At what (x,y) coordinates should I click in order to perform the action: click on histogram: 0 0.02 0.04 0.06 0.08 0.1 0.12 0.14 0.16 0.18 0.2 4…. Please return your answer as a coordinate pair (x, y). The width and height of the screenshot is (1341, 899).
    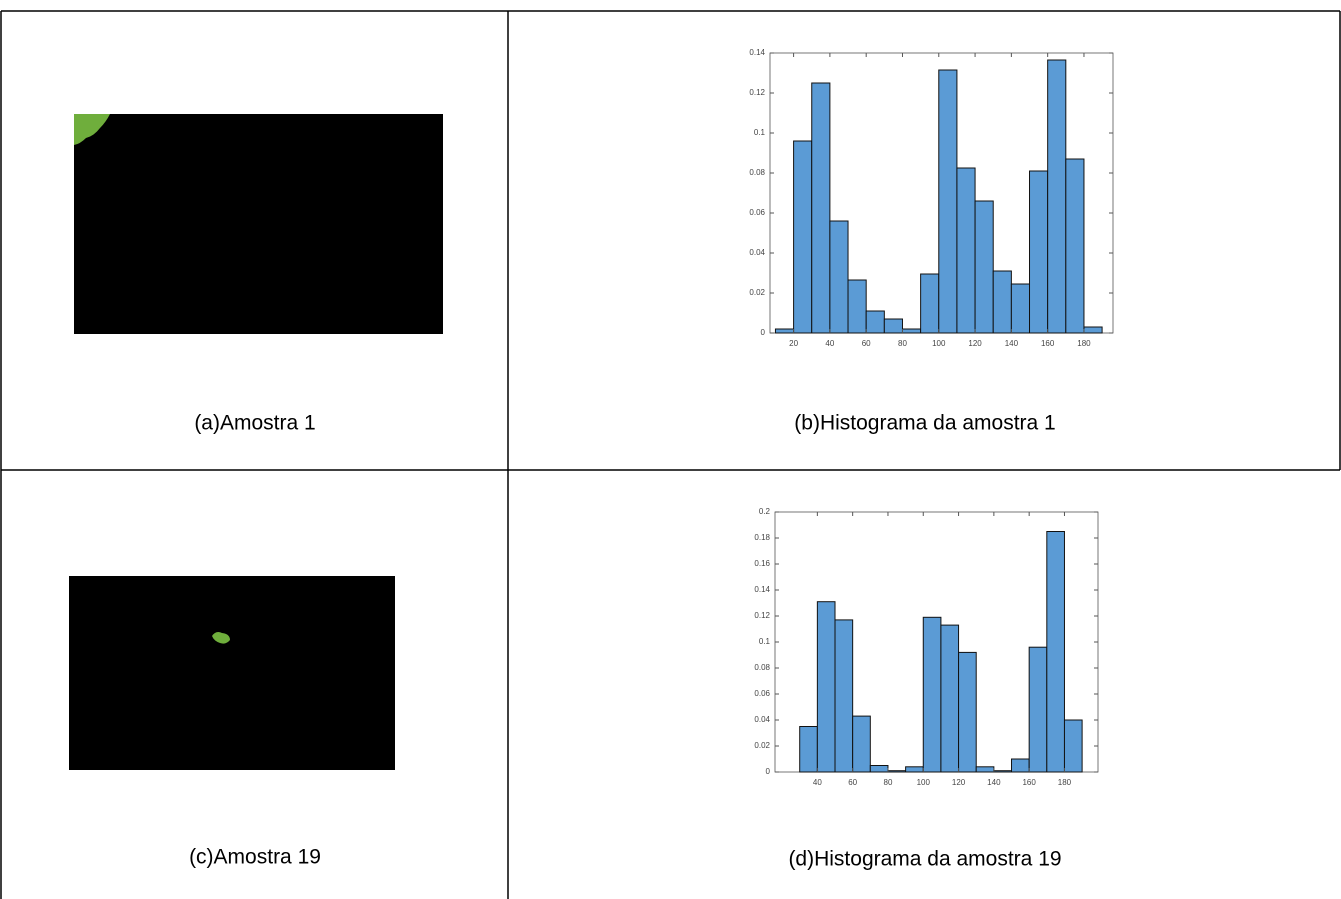
    Looking at the image, I should click on (926, 647).